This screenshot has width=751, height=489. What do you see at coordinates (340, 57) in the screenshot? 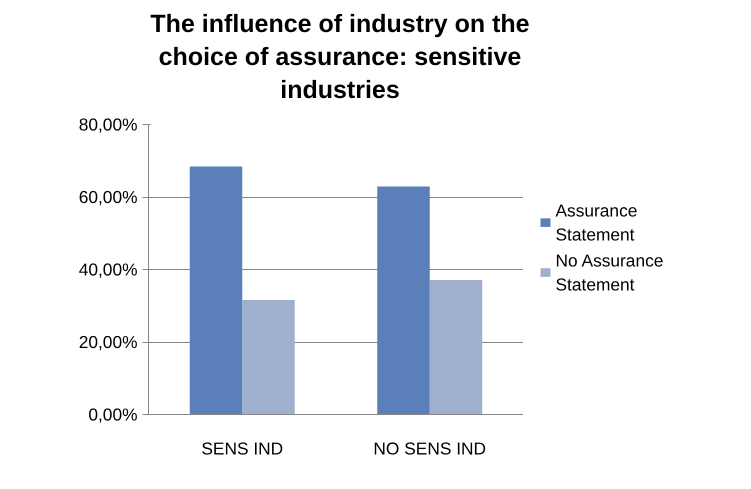
I see `chart-title: The influence of industry on the choice of assurance: sensitive industries` at bounding box center [340, 57].